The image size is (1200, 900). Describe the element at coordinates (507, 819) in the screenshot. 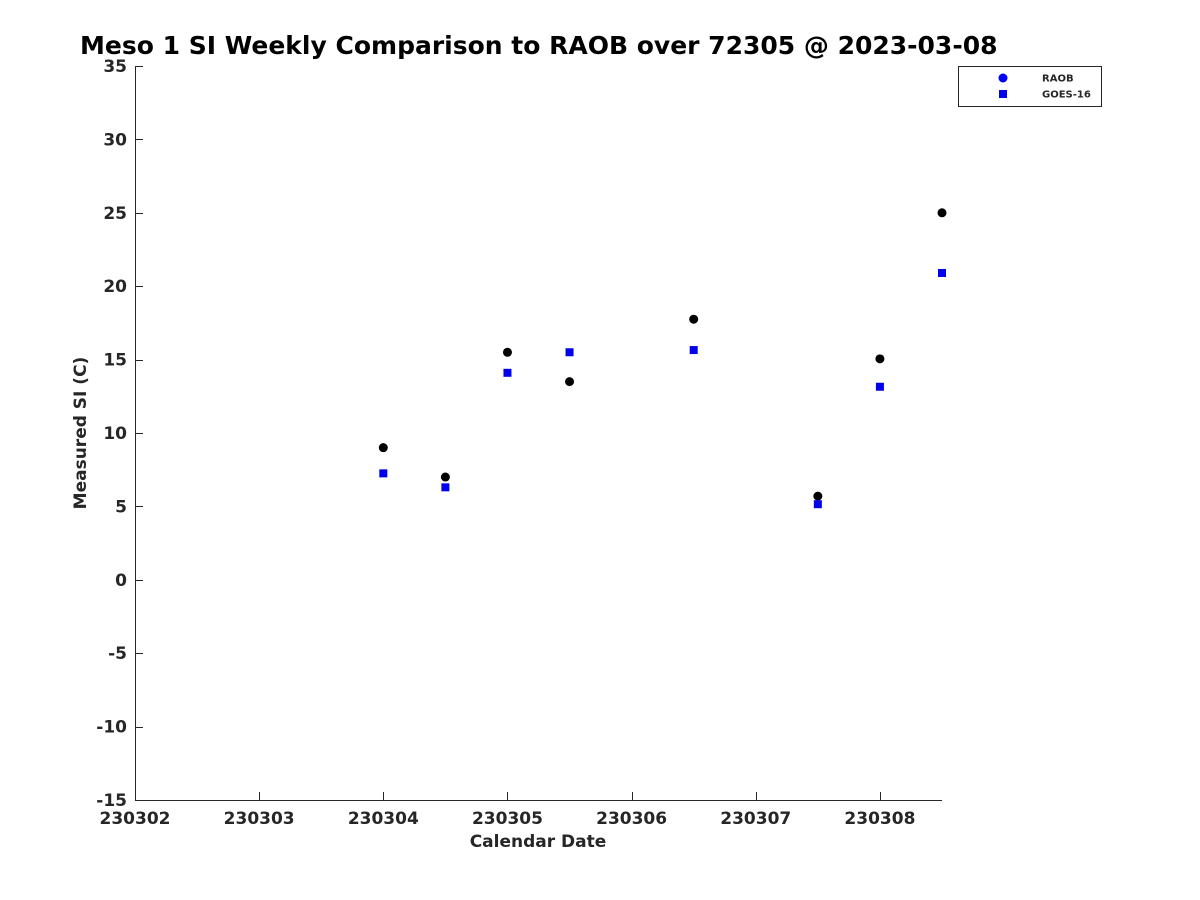

I see `x-tick-label: 230305` at that location.